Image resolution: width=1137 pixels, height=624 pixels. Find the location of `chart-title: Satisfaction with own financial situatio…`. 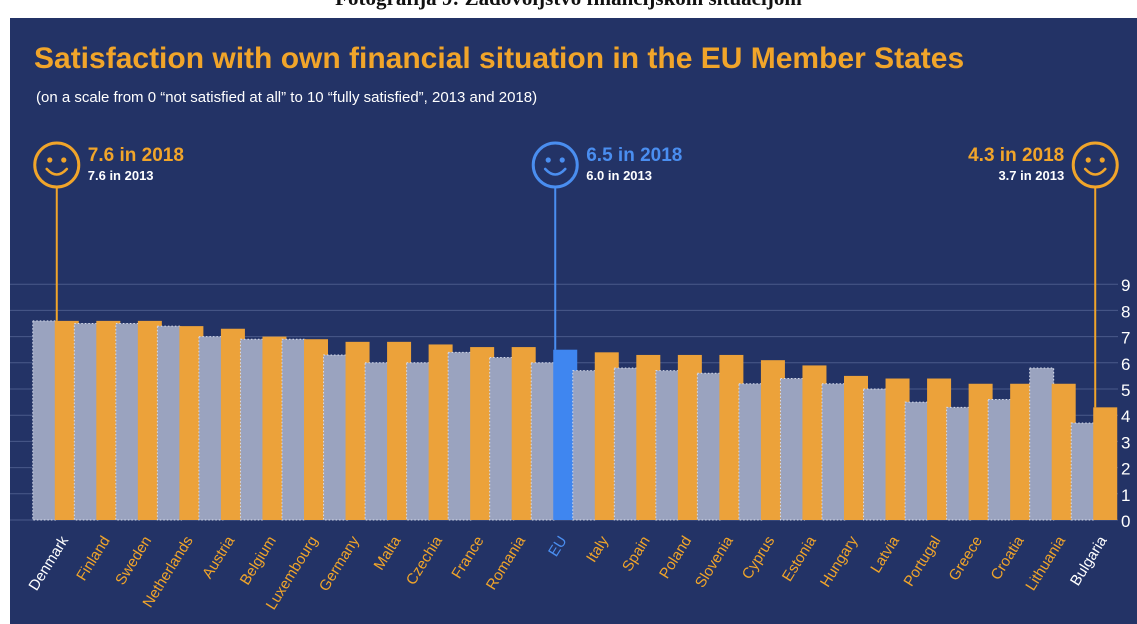

chart-title: Satisfaction with own financial situatio… is located at coordinates (499, 58).